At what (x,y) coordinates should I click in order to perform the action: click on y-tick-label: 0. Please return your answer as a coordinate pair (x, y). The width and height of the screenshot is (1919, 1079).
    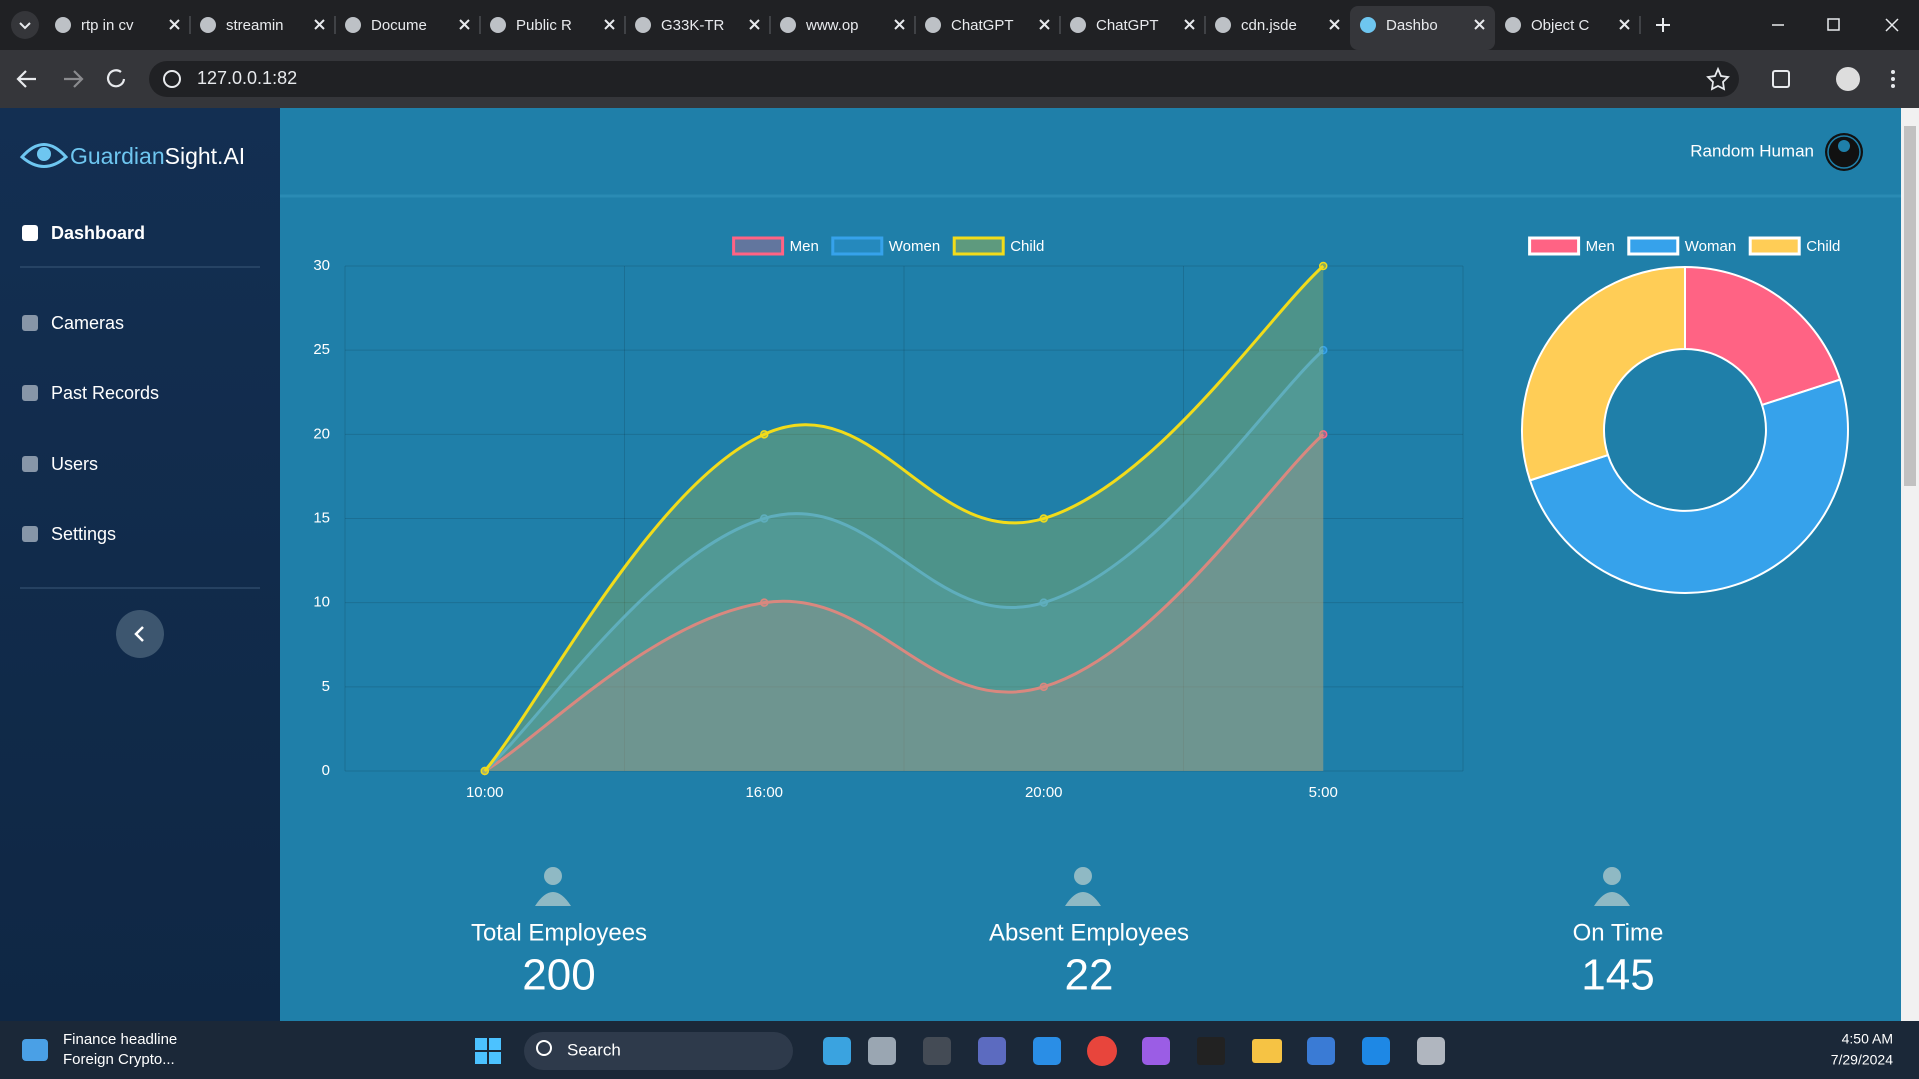
    Looking at the image, I should click on (326, 770).